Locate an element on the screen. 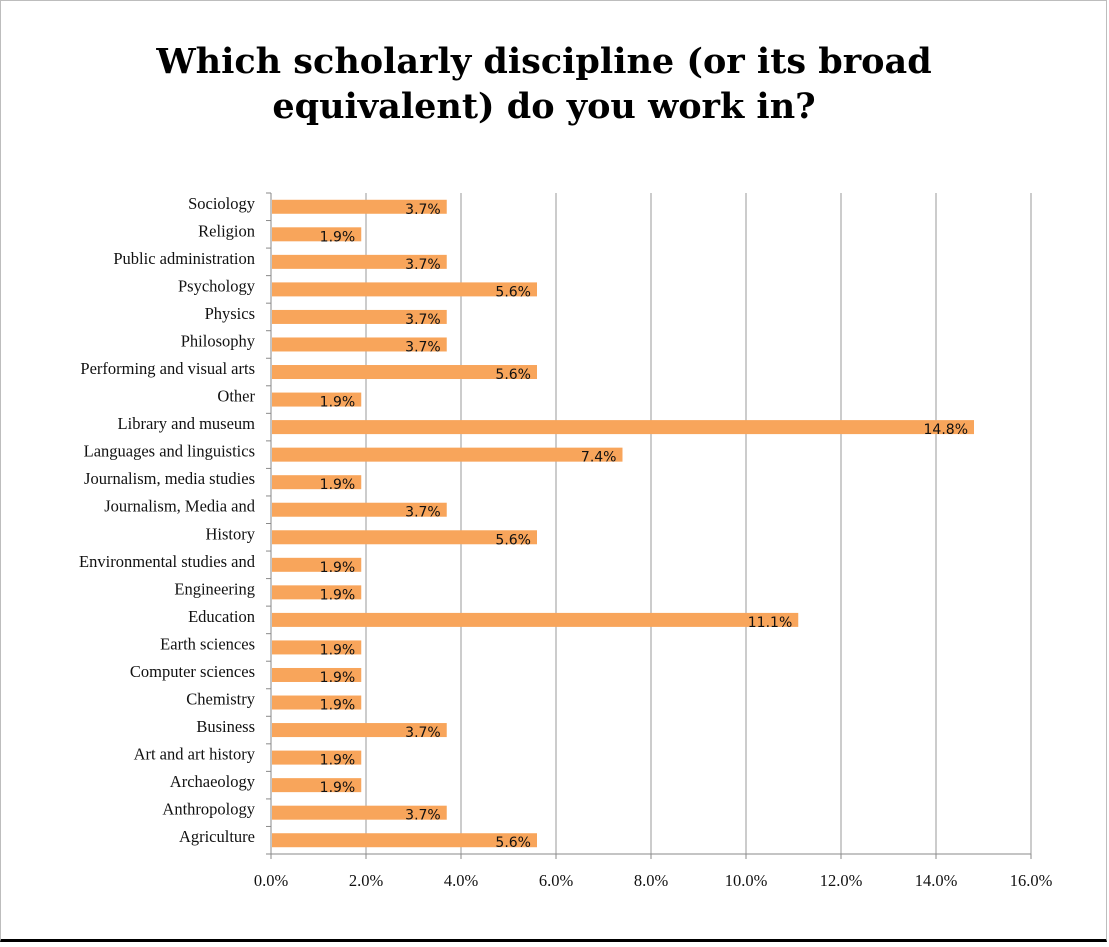  category-label: Earth sciences is located at coordinates (207, 643).